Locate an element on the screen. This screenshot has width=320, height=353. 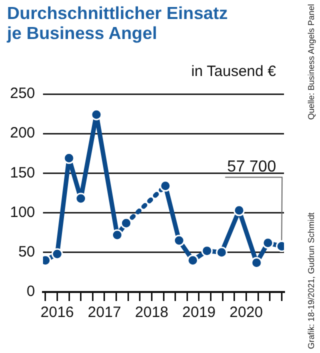
x-tick-label: 2017 is located at coordinates (105, 313).